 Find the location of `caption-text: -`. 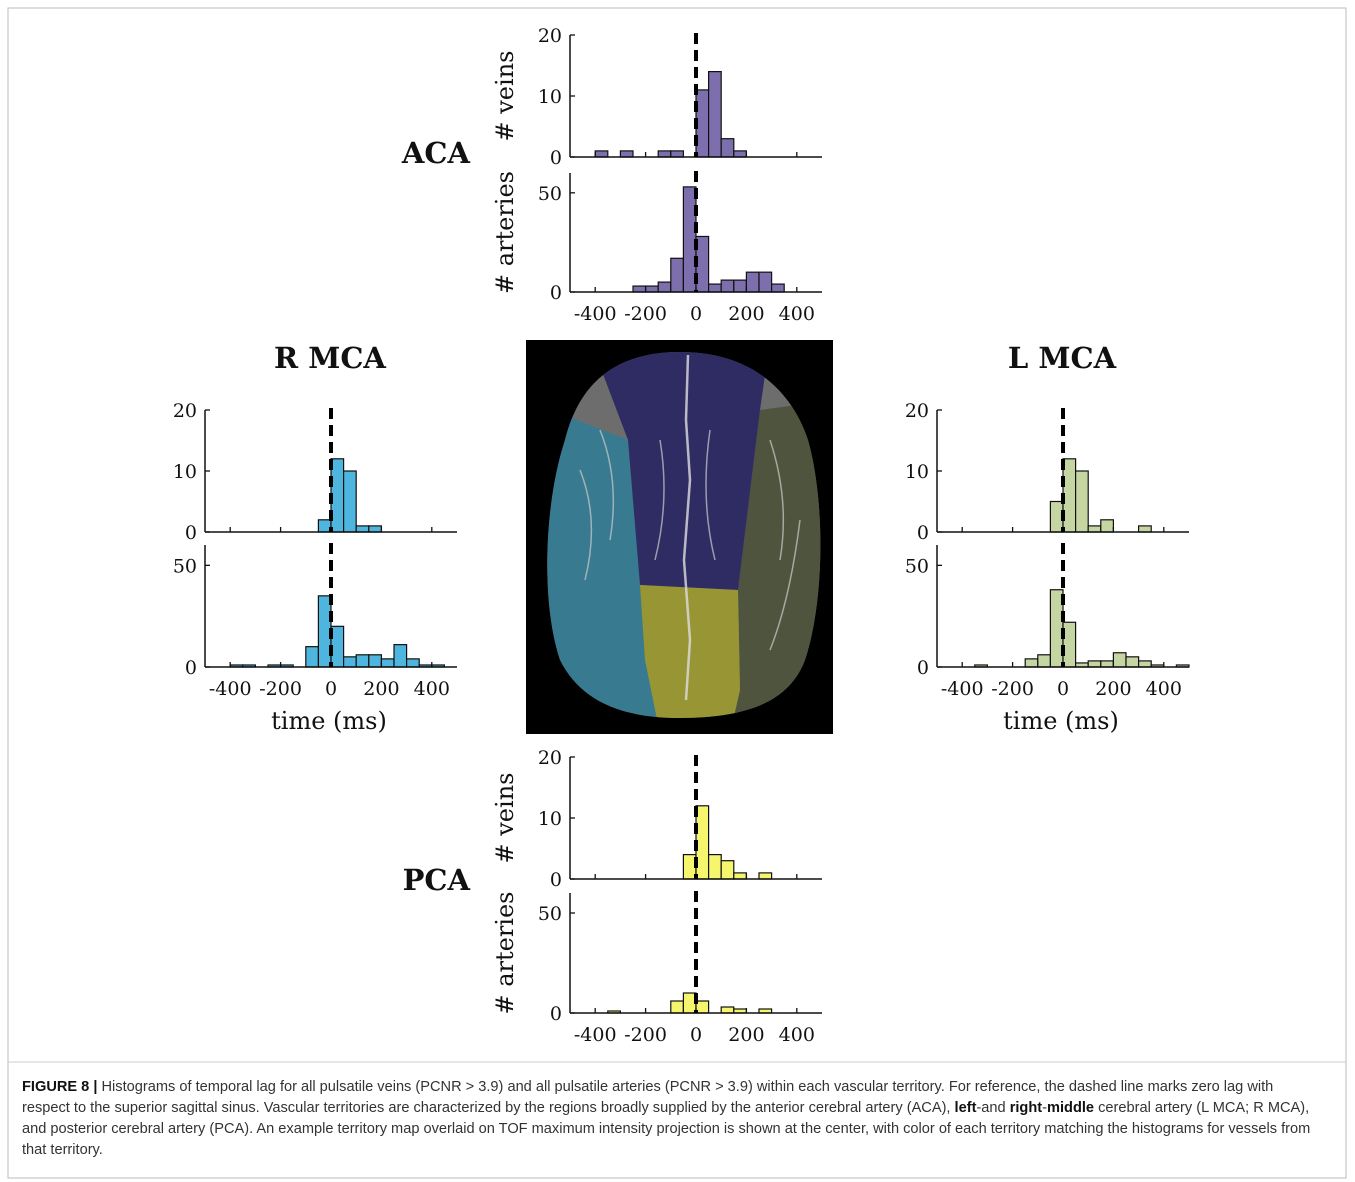

caption-text: - is located at coordinates (1045, 1108).